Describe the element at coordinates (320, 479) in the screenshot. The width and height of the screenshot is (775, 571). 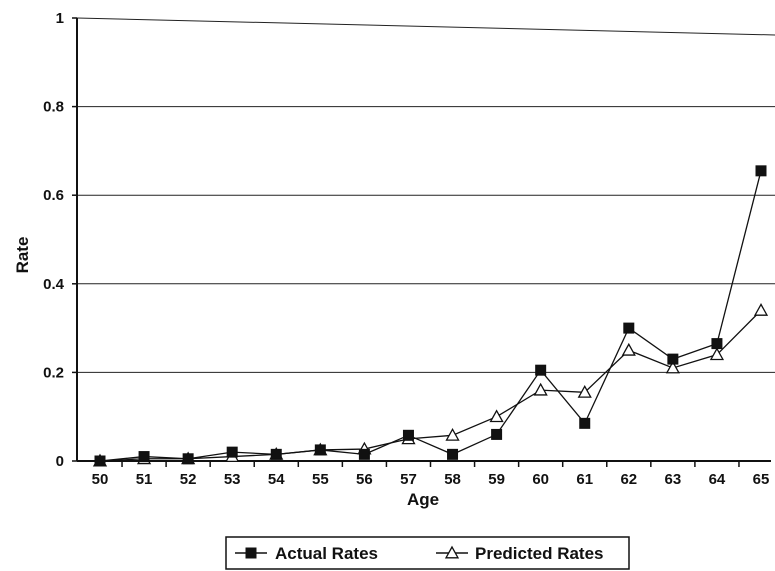
I see `x-tick-label: 55` at that location.